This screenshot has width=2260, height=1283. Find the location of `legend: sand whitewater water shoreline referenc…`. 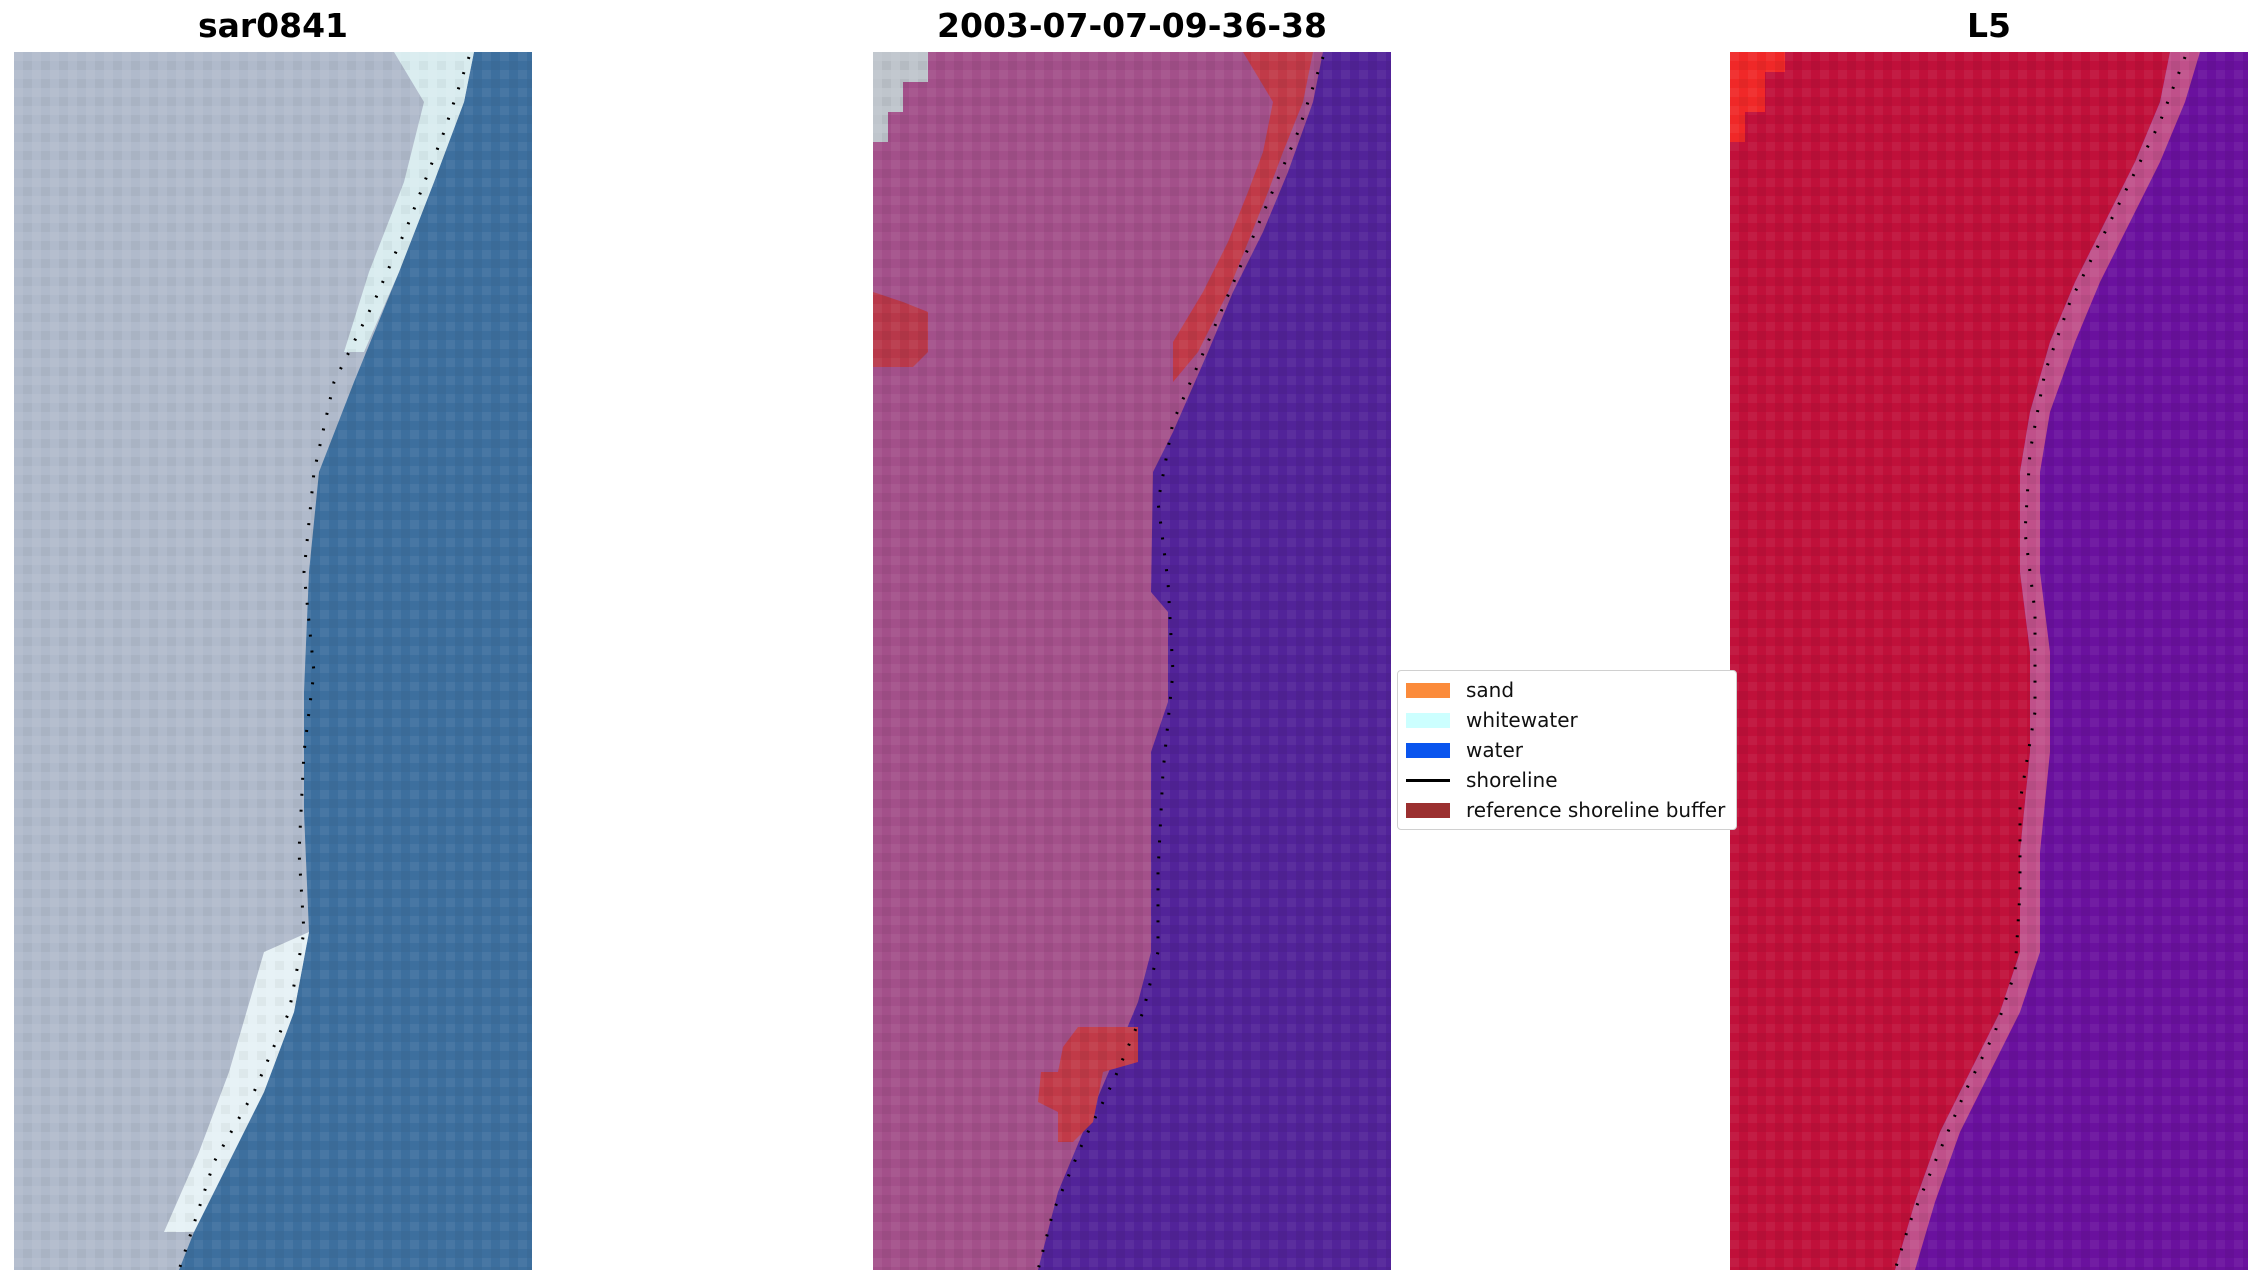

legend: sand whitewater water shoreline referenc… is located at coordinates (1567, 750).